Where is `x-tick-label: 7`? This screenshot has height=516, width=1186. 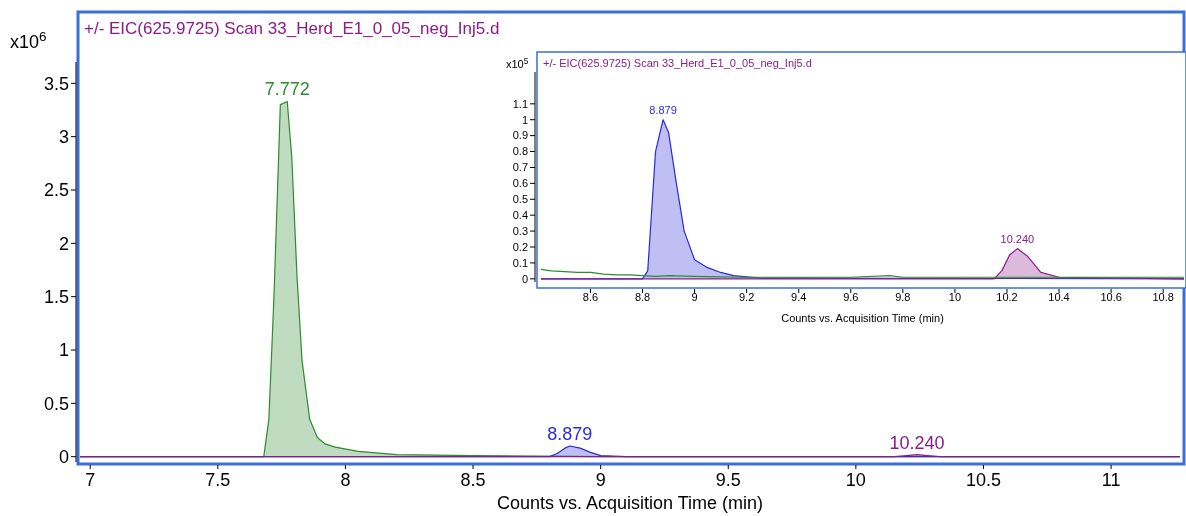 x-tick-label: 7 is located at coordinates (90, 480).